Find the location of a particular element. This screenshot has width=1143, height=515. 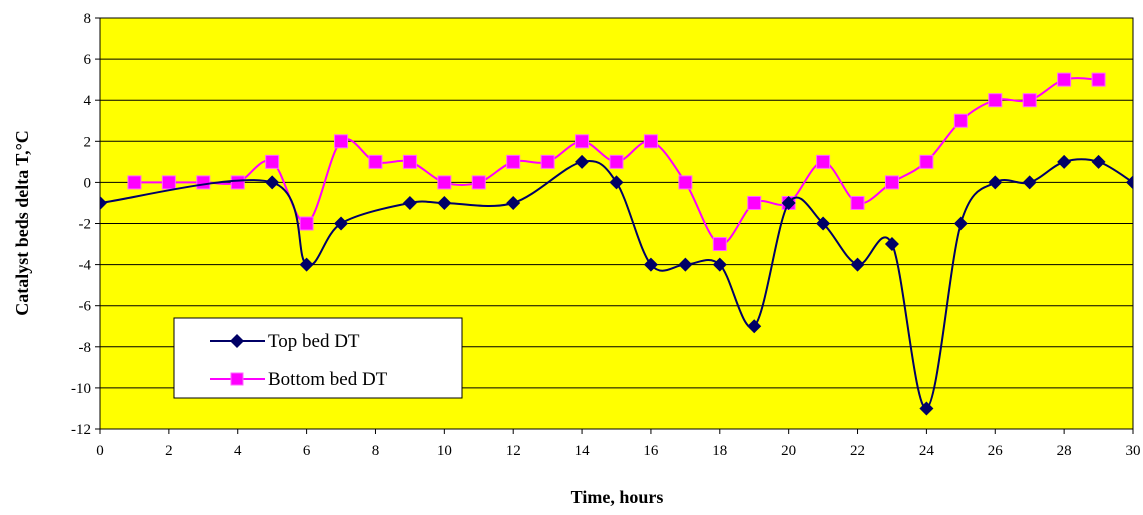

legend-label-bottom-bed: Bottom bed DT is located at coordinates (328, 379).